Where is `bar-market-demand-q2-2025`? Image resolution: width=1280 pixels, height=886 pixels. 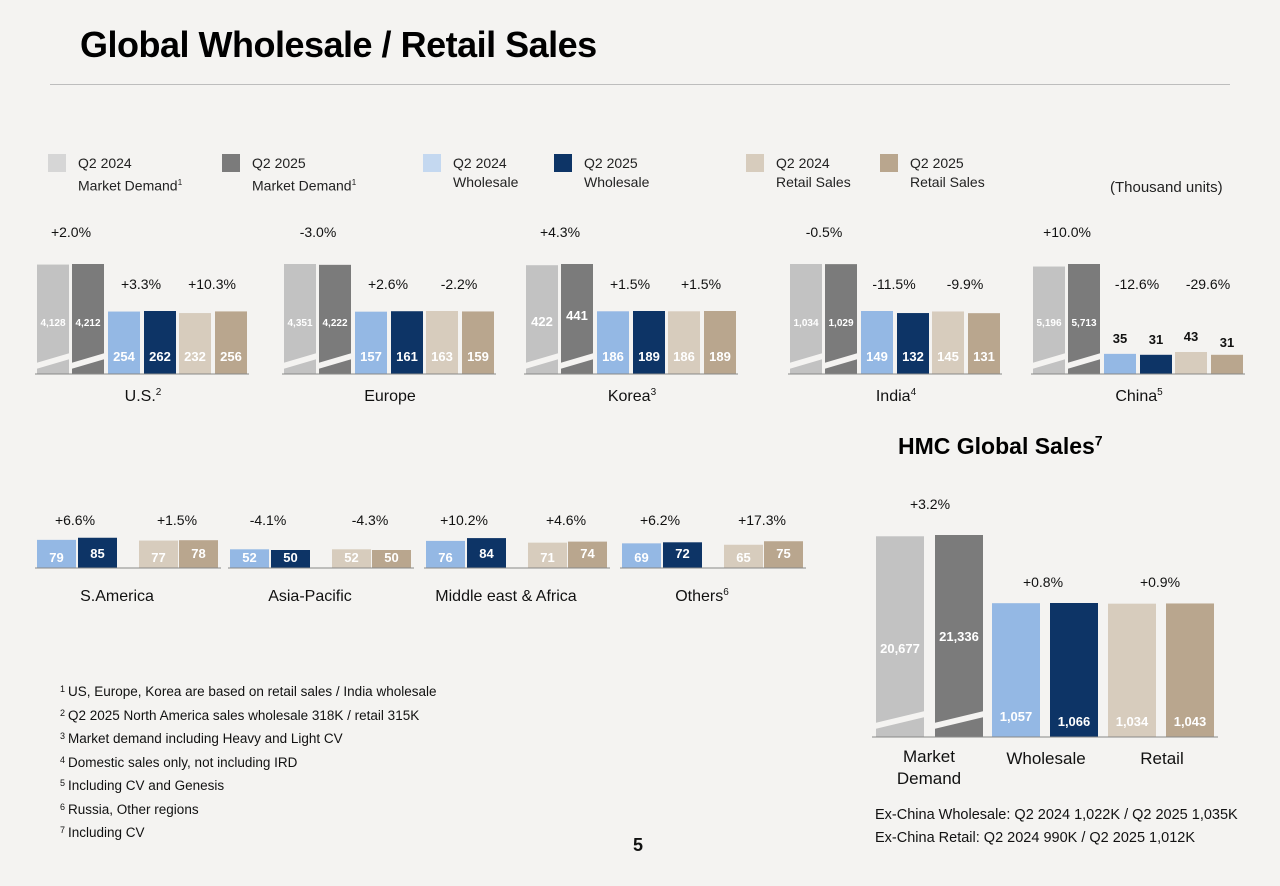 bar-market-demand-q2-2025 is located at coordinates (959, 636).